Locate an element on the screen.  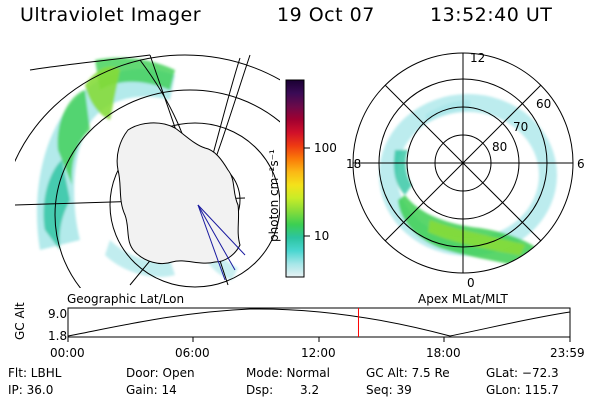
observation-date: 19 Oct 07 is located at coordinates (326, 15).